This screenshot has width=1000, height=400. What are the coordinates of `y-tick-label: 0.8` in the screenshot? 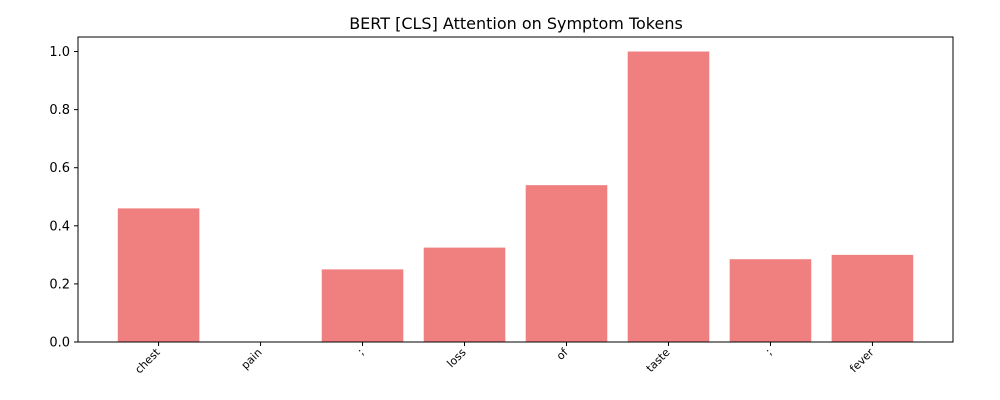 It's located at (59, 110).